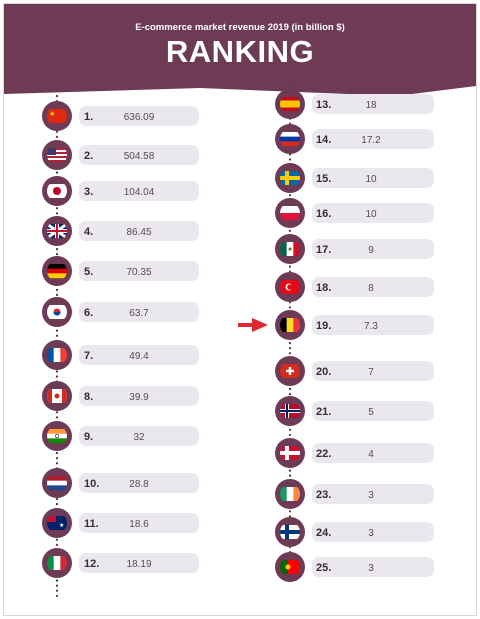 This screenshot has height=619, width=480. I want to click on rank-label: 10., so click(91, 484).